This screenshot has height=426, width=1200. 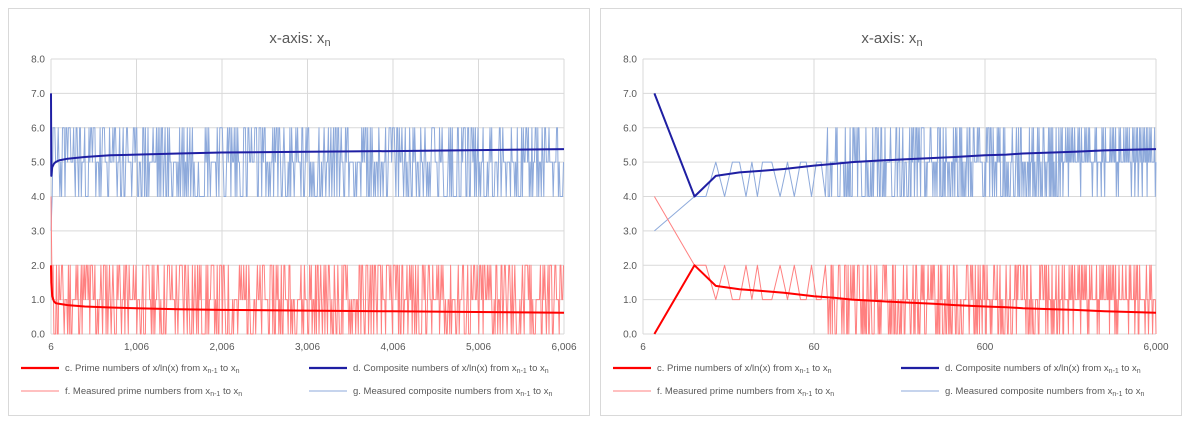 I want to click on x-tick-label: 3,006, so click(x=307, y=347).